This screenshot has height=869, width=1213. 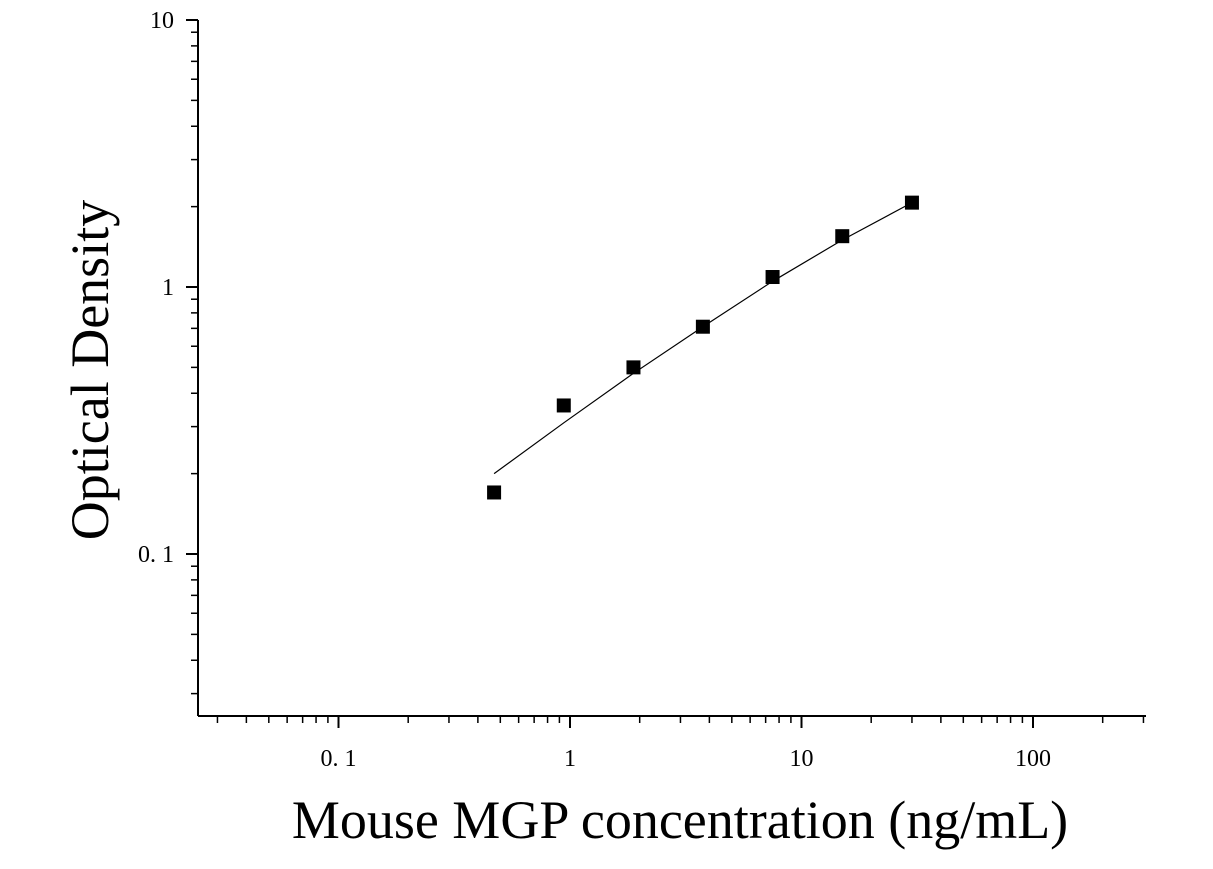 I want to click on x-tick-label: 10, so click(x=802, y=759).